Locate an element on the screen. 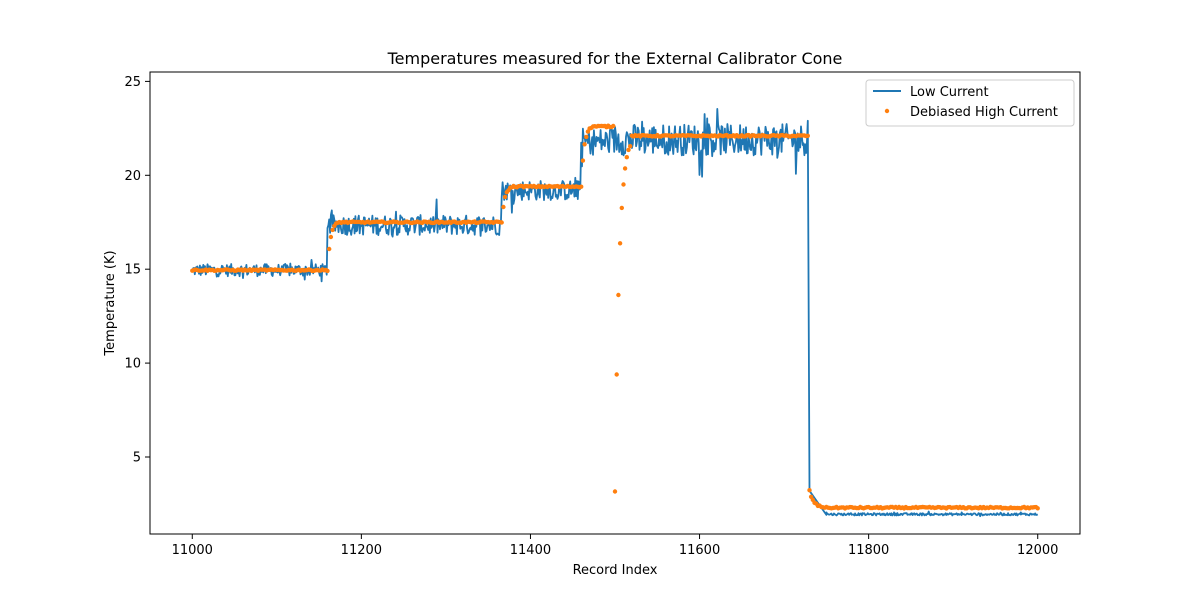 The width and height of the screenshot is (1200, 600). legend: Low Current Debiased High Current is located at coordinates (970, 103).